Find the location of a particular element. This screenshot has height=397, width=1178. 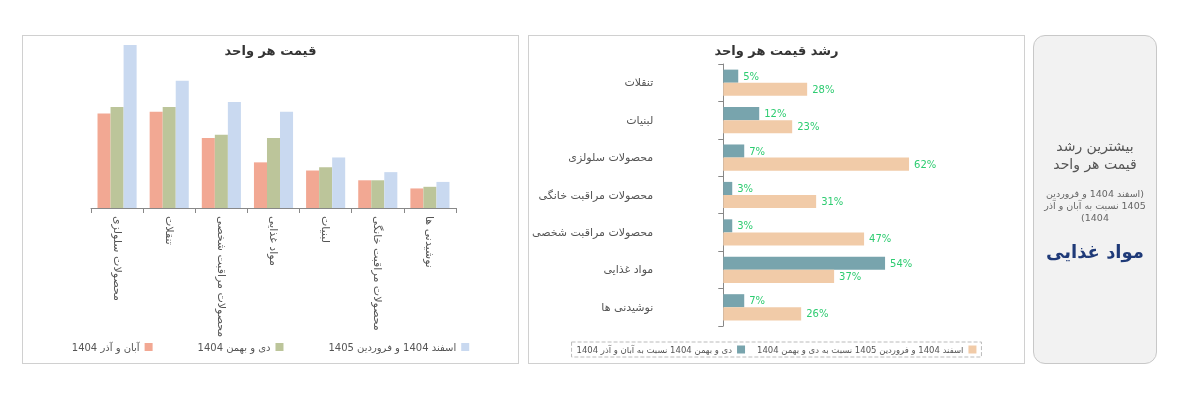

text: بیشترین رشد قیمت هر واحد is located at coordinates (1095, 155).